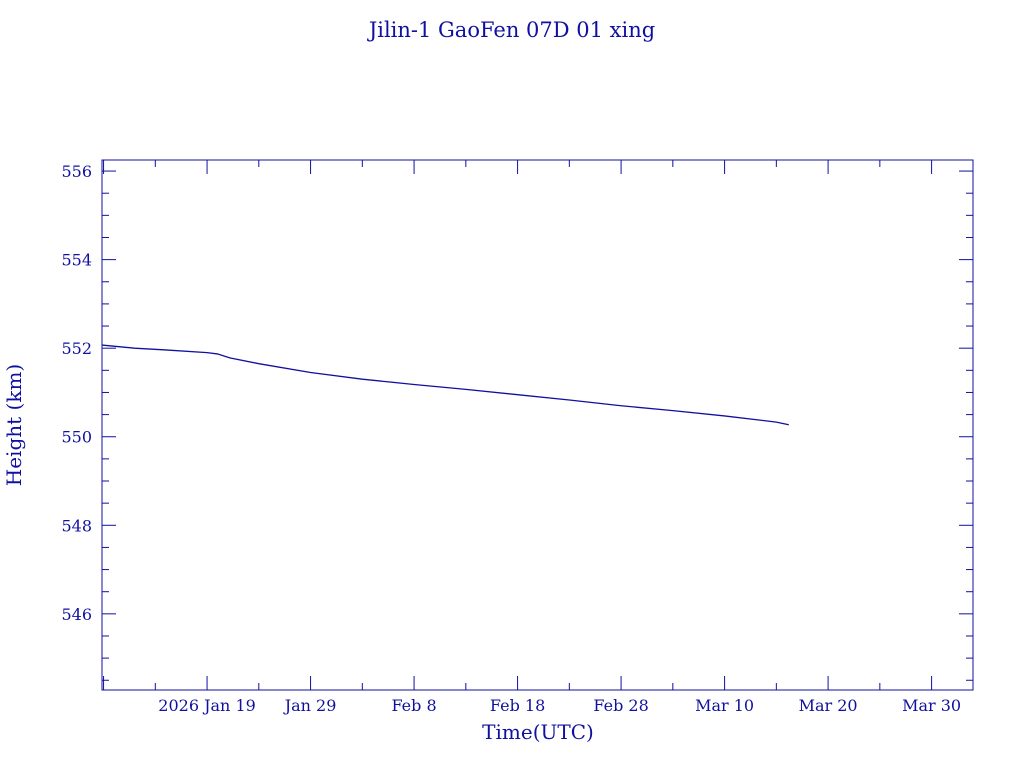  What do you see at coordinates (828, 705) in the screenshot?
I see `x-tick-label: Mar 20` at bounding box center [828, 705].